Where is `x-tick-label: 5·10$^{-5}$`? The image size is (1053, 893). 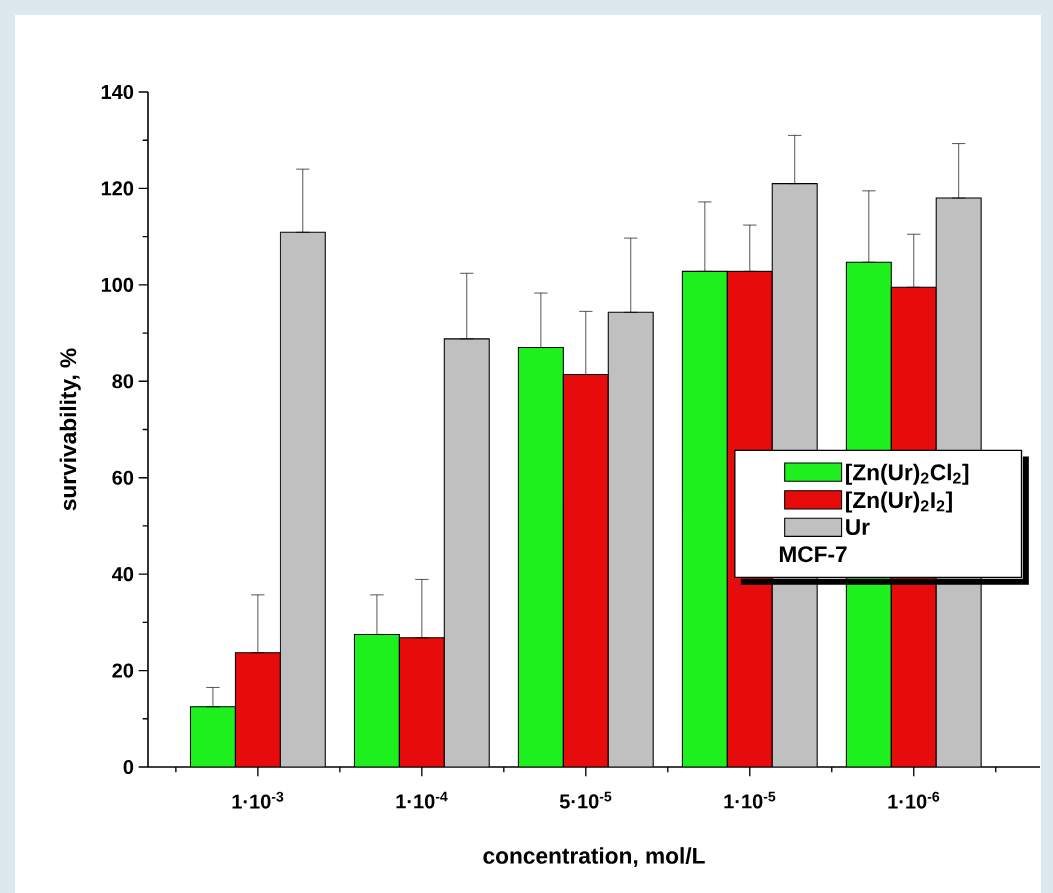
x-tick-label: 5·10$^{-5}$ is located at coordinates (585, 800).